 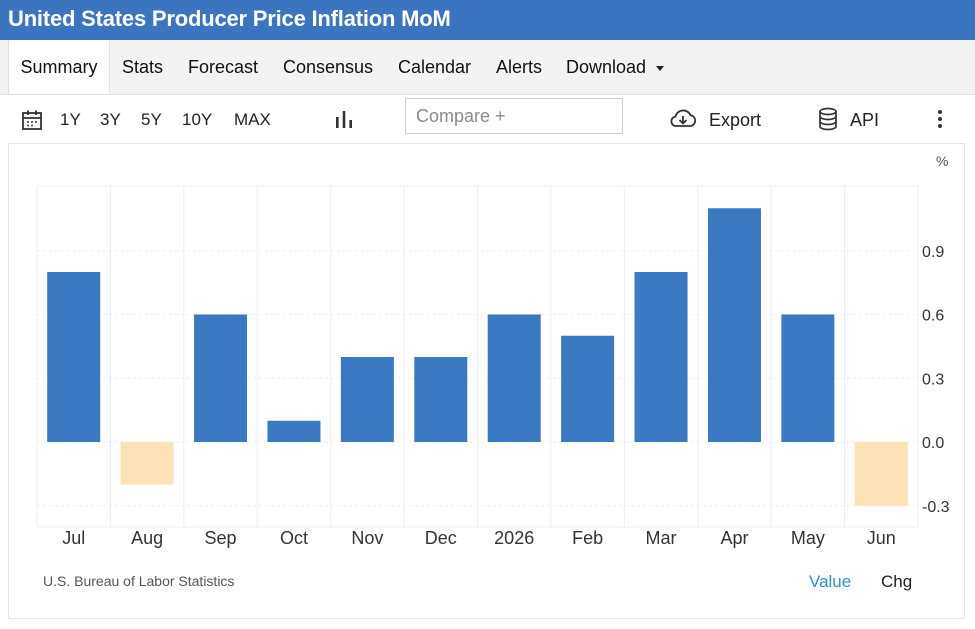 I want to click on bar-feb, so click(x=588, y=388).